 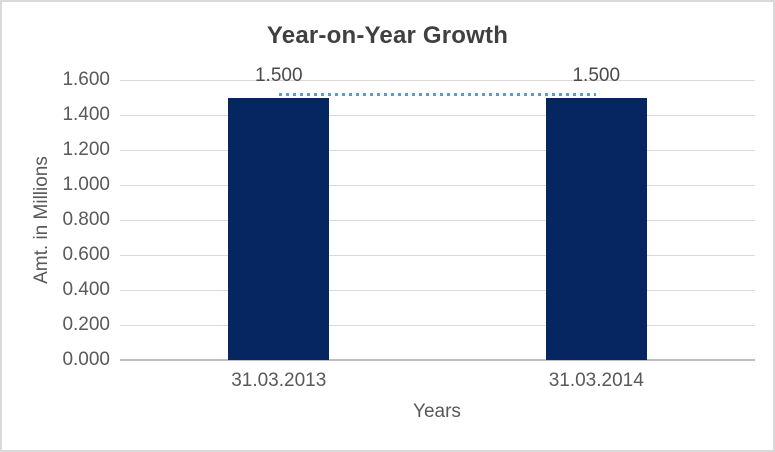 I want to click on y-tick-label: 1.600, so click(x=86, y=79).